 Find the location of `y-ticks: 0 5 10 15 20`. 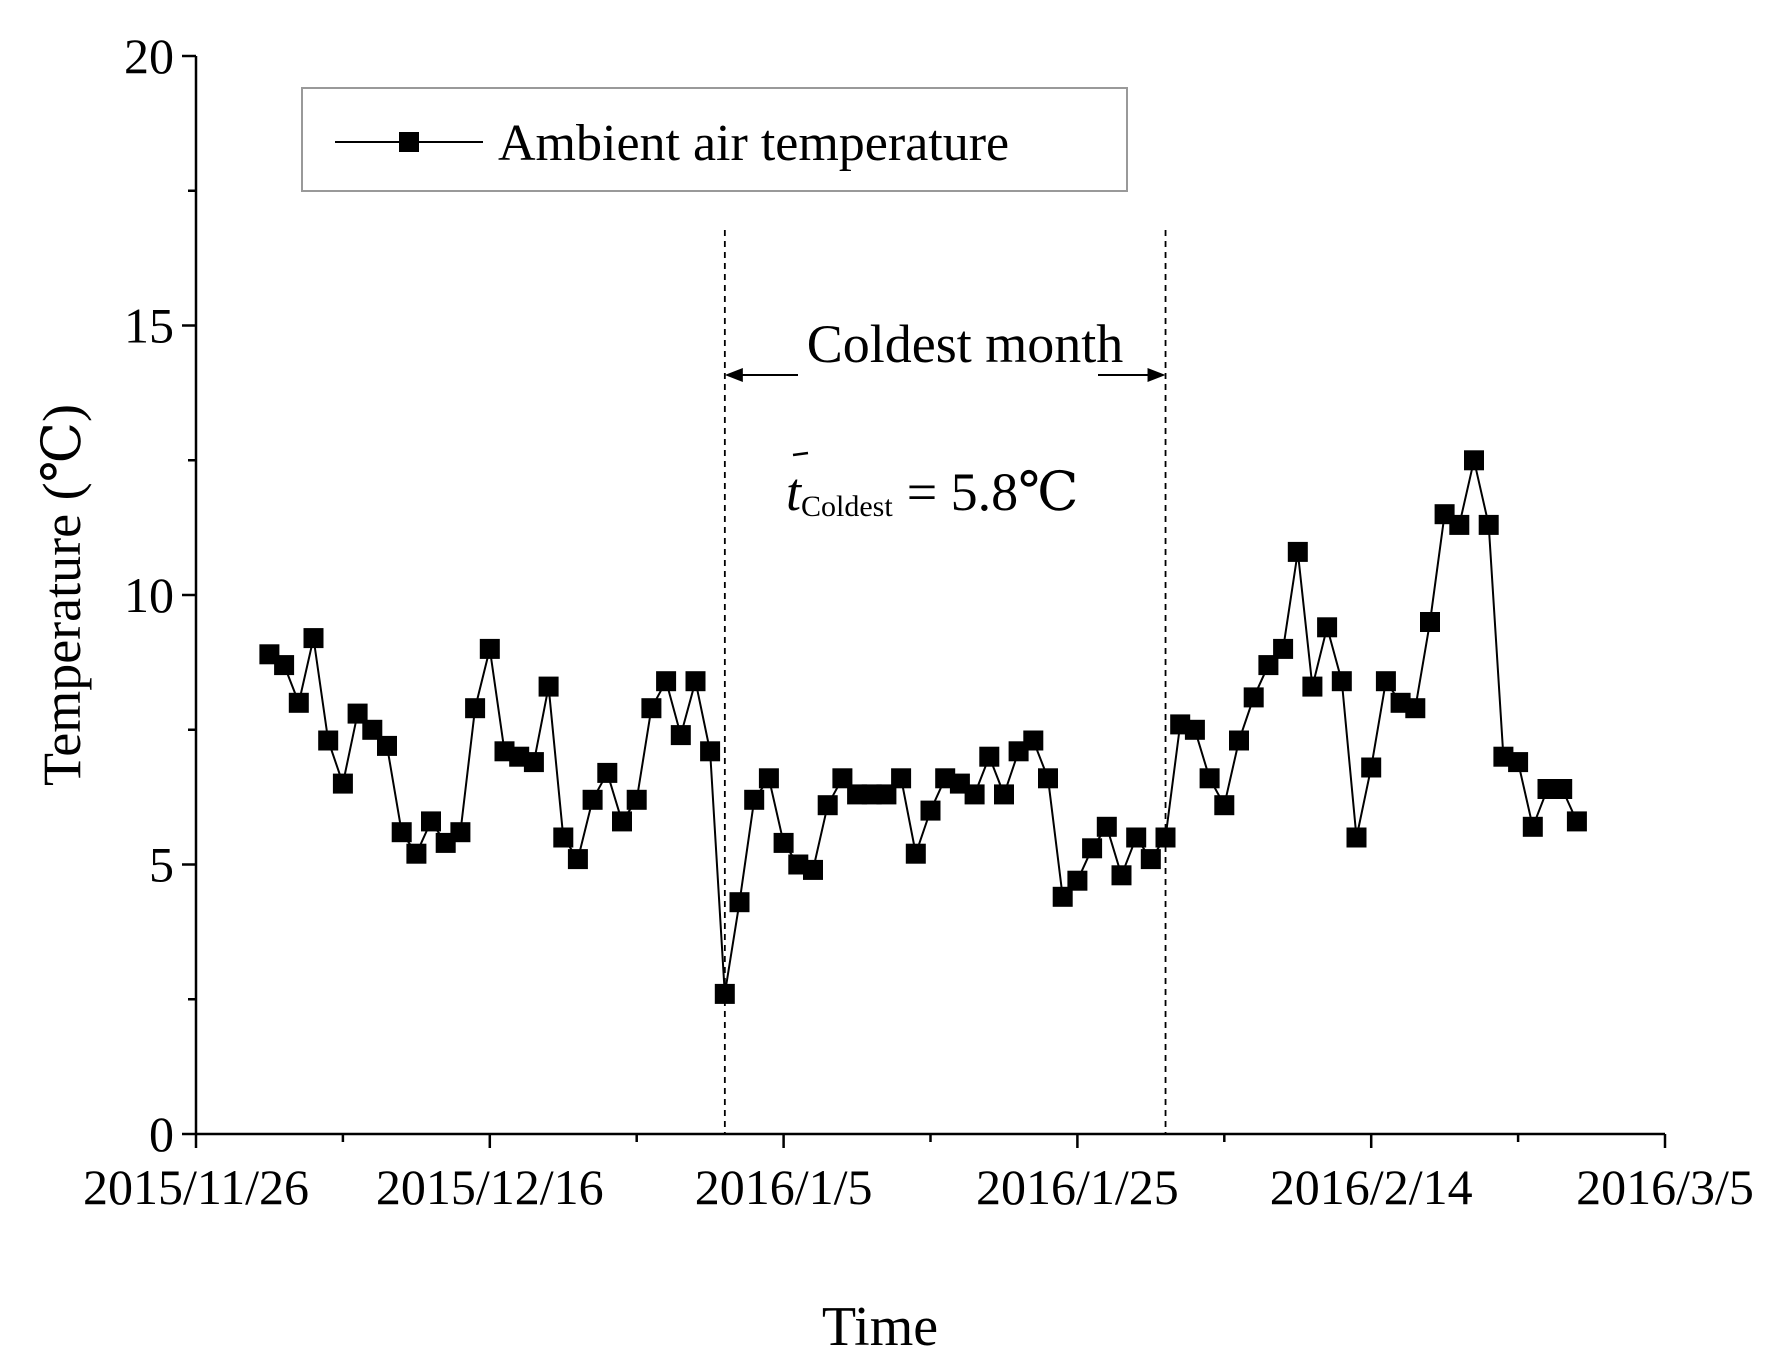

y-ticks: 0 5 10 15 20 is located at coordinates (160, 595).